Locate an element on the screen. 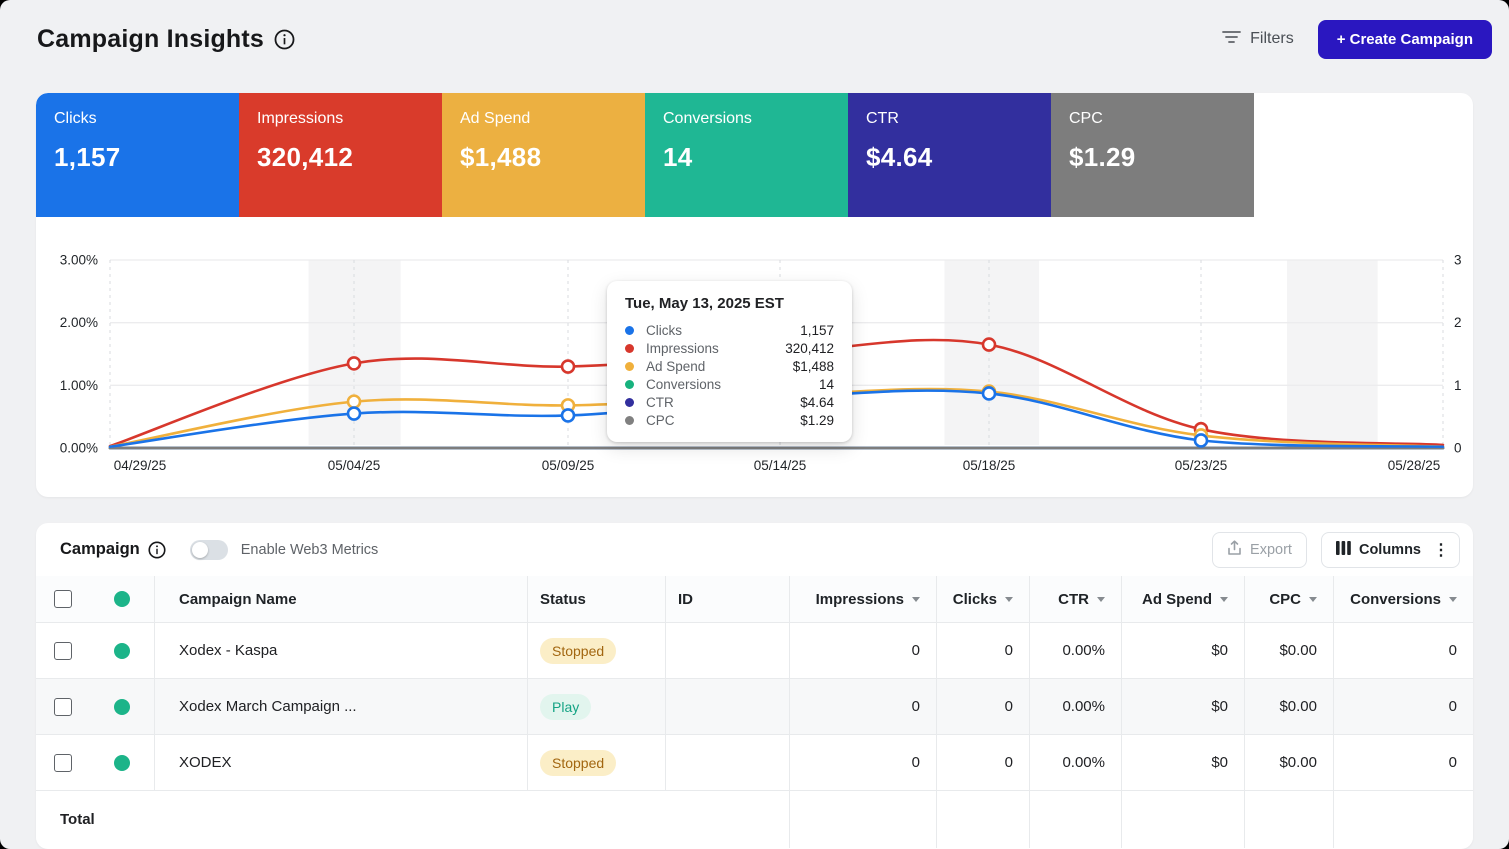 The width and height of the screenshot is (1509, 849). export-button: Export is located at coordinates (1259, 549).